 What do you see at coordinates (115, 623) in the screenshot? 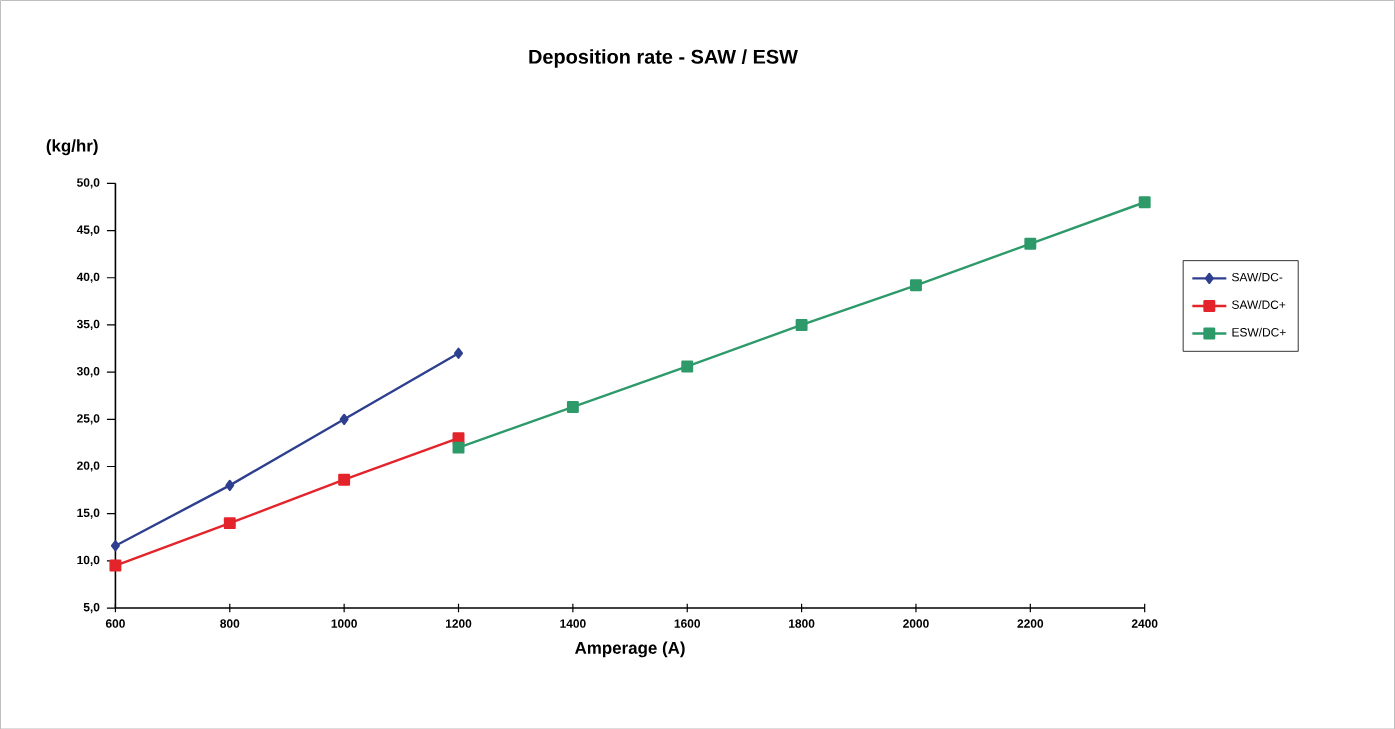
I see `x-tick-label: 600` at bounding box center [115, 623].